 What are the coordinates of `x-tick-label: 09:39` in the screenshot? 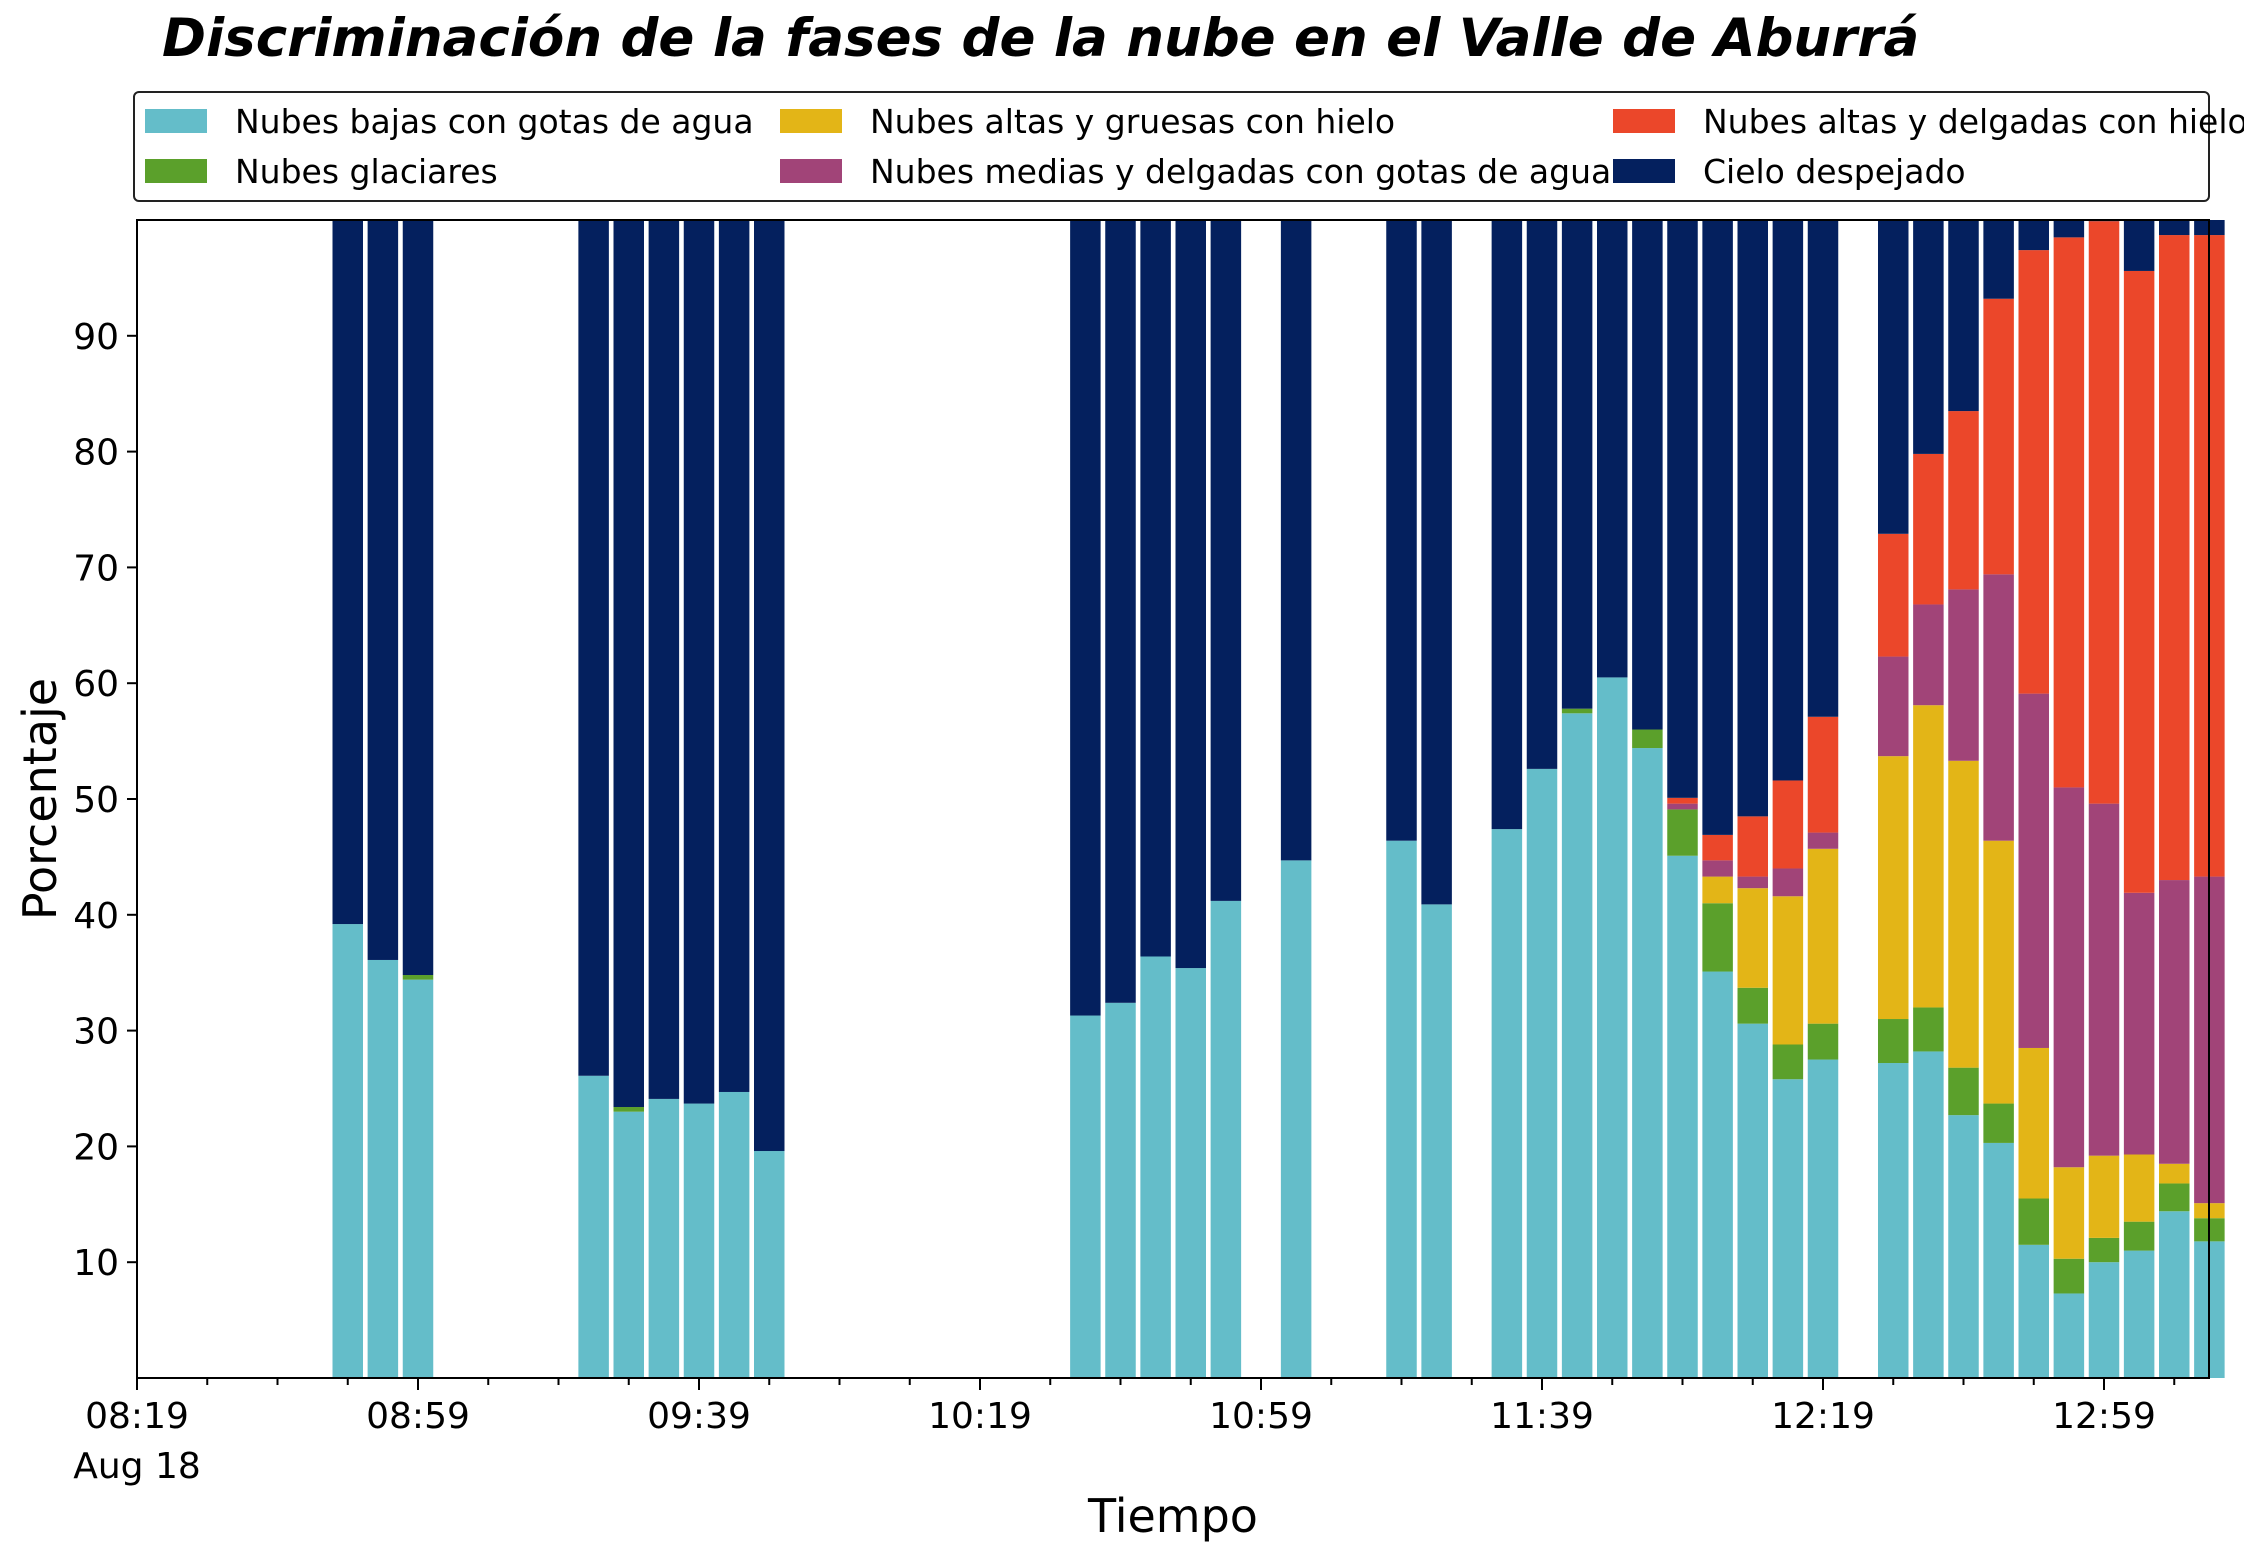 It's located at (699, 1416).